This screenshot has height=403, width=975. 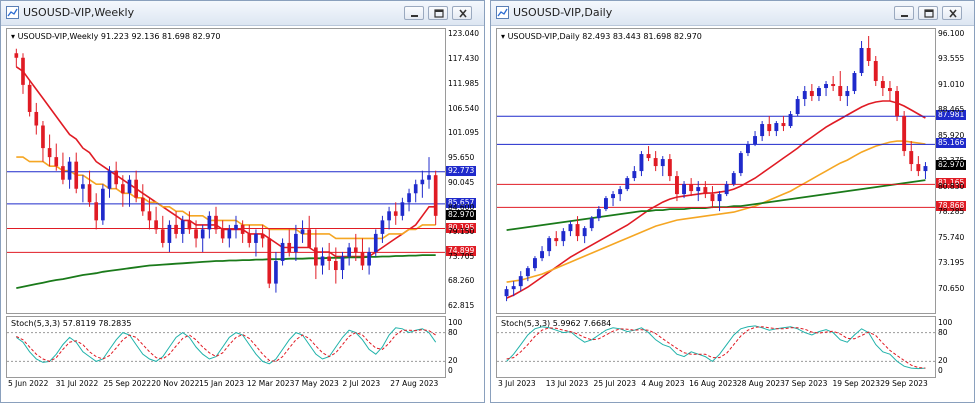 I want to click on stochastic-label: Stoch(5,3,3) 5.9962 7.6684, so click(x=556, y=323).